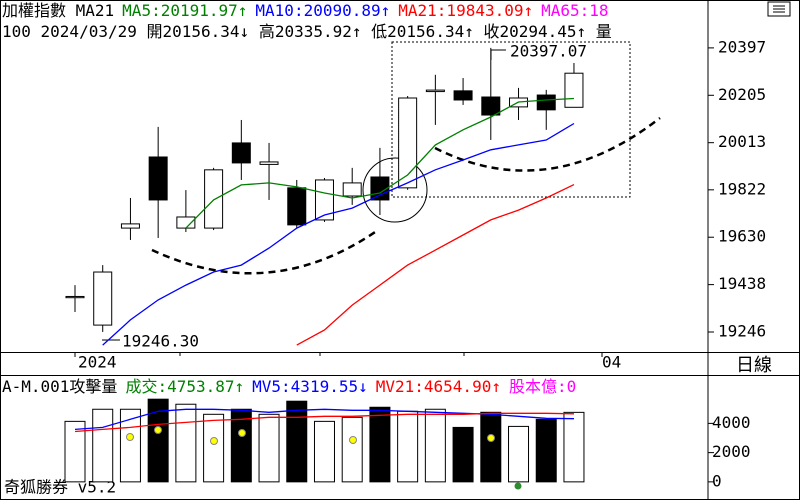 This screenshot has width=800, height=500. What do you see at coordinates (742, 141) in the screenshot?
I see `y-tick-label: 20013` at bounding box center [742, 141].